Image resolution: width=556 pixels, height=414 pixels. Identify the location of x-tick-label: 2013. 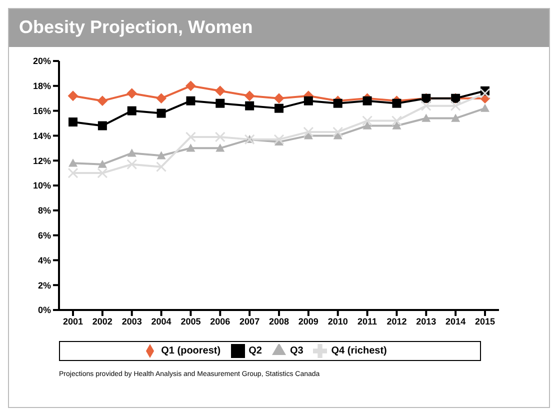
(426, 321).